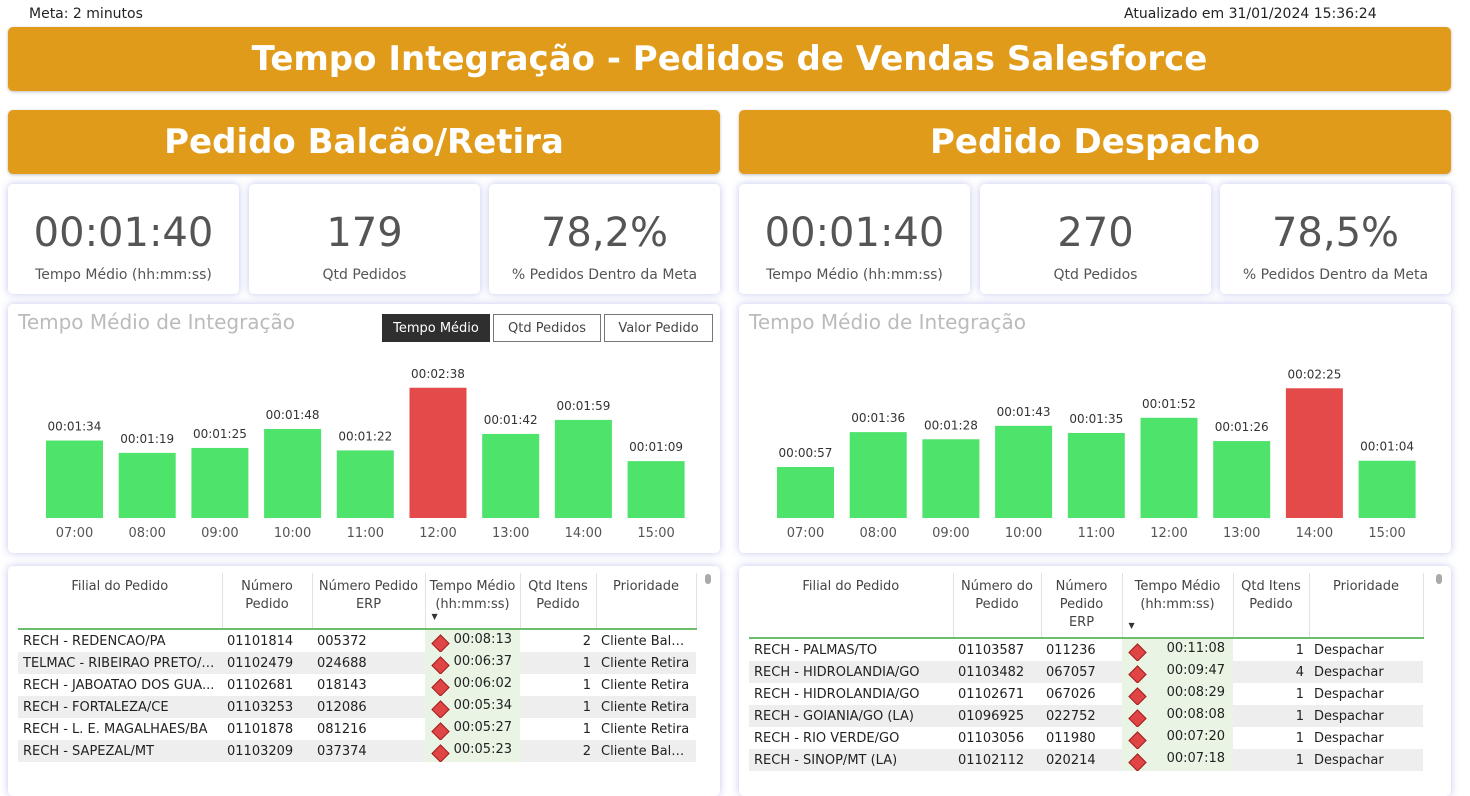  I want to click on toggle-qtd-pedidos: Qtd Pedidos, so click(547, 328).